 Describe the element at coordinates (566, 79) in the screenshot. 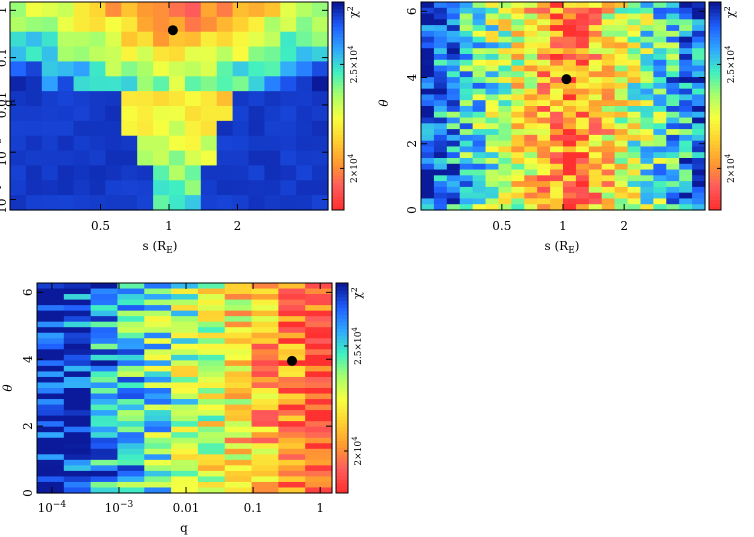

I see `best-fit-marker-s-theta` at that location.